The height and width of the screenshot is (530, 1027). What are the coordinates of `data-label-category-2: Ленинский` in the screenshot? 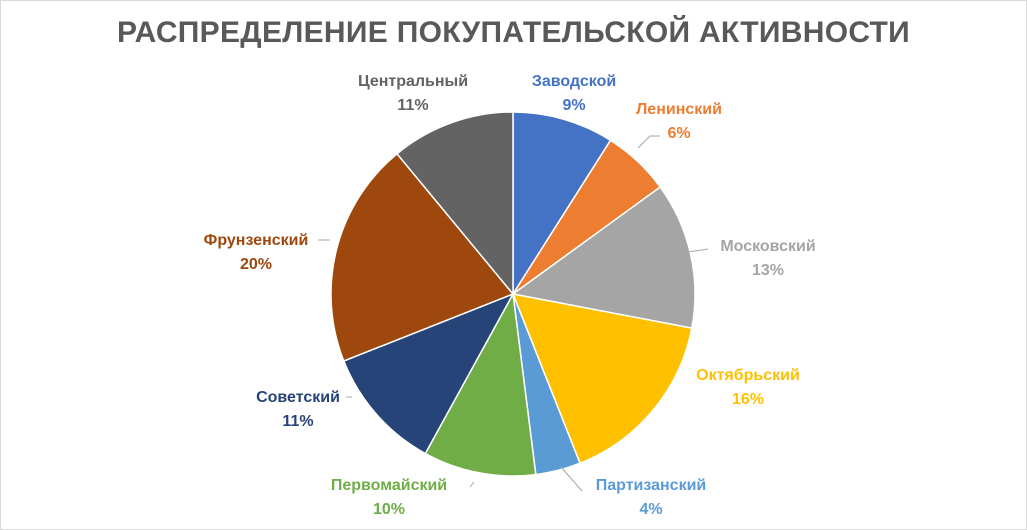 It's located at (679, 109).